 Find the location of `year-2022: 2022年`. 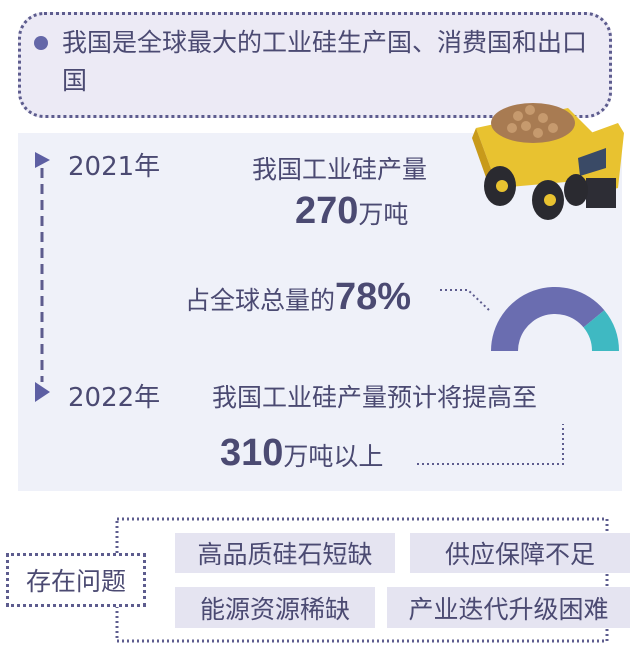

year-2022: 2022年 is located at coordinates (114, 398).